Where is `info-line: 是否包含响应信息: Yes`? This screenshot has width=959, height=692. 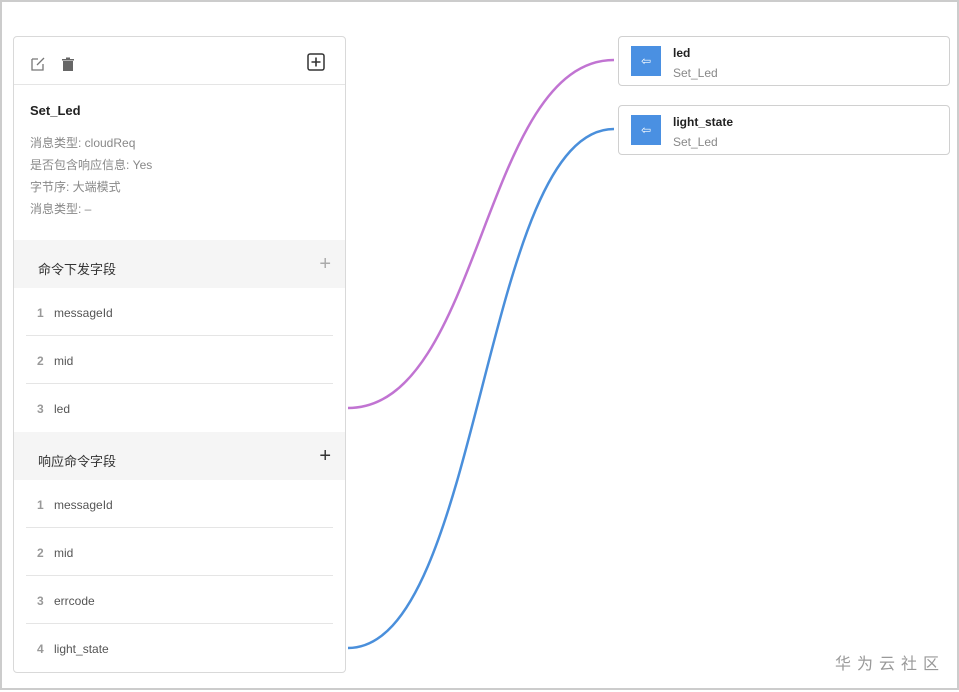
info-line: 是否包含响应信息: Yes is located at coordinates (91, 165).